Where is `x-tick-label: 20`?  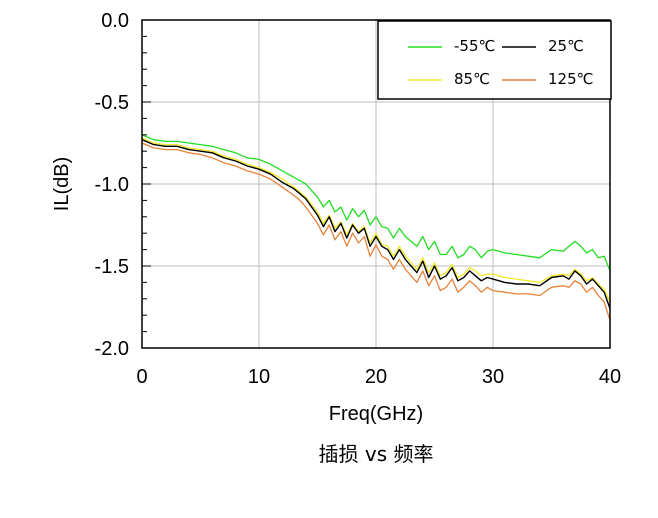
x-tick-label: 20 is located at coordinates (376, 377).